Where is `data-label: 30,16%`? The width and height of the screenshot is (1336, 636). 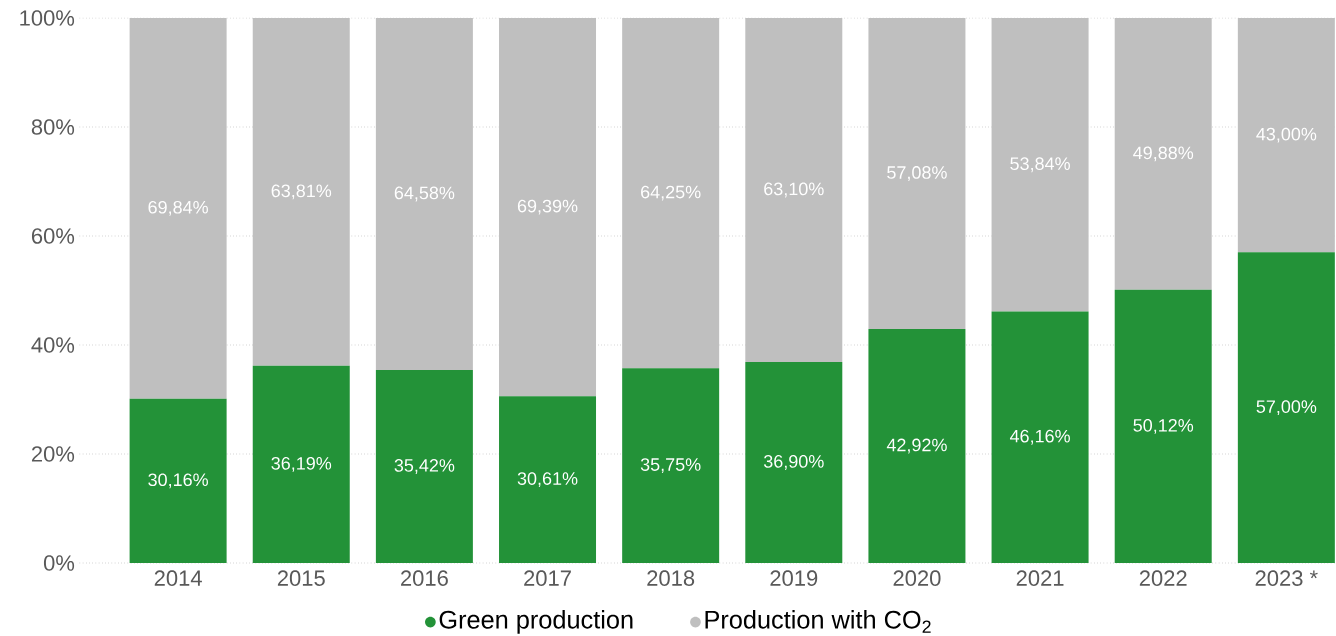 data-label: 30,16% is located at coordinates (178, 481).